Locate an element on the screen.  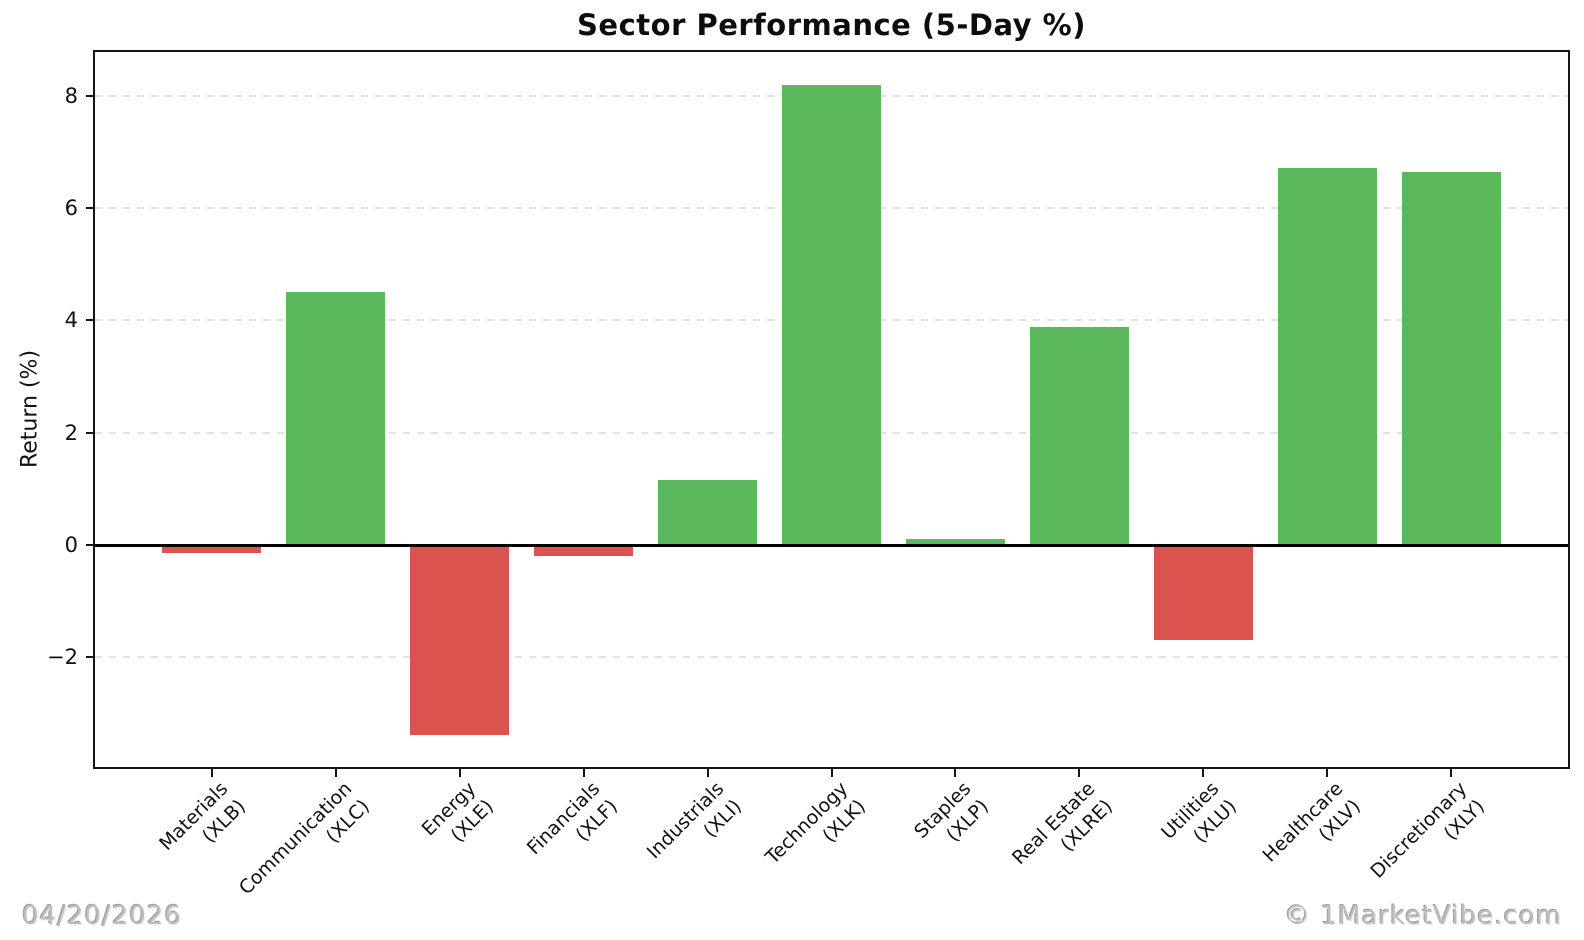
bar-discretionary-xly is located at coordinates (1451, 358).